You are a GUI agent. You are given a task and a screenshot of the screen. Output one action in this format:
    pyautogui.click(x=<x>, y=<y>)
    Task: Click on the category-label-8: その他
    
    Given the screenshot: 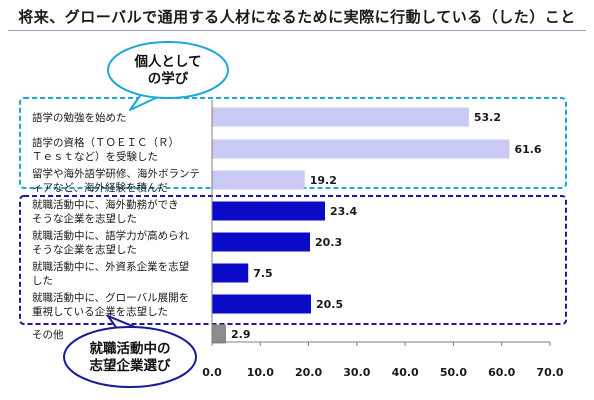 What is the action you would take?
    pyautogui.click(x=48, y=334)
    